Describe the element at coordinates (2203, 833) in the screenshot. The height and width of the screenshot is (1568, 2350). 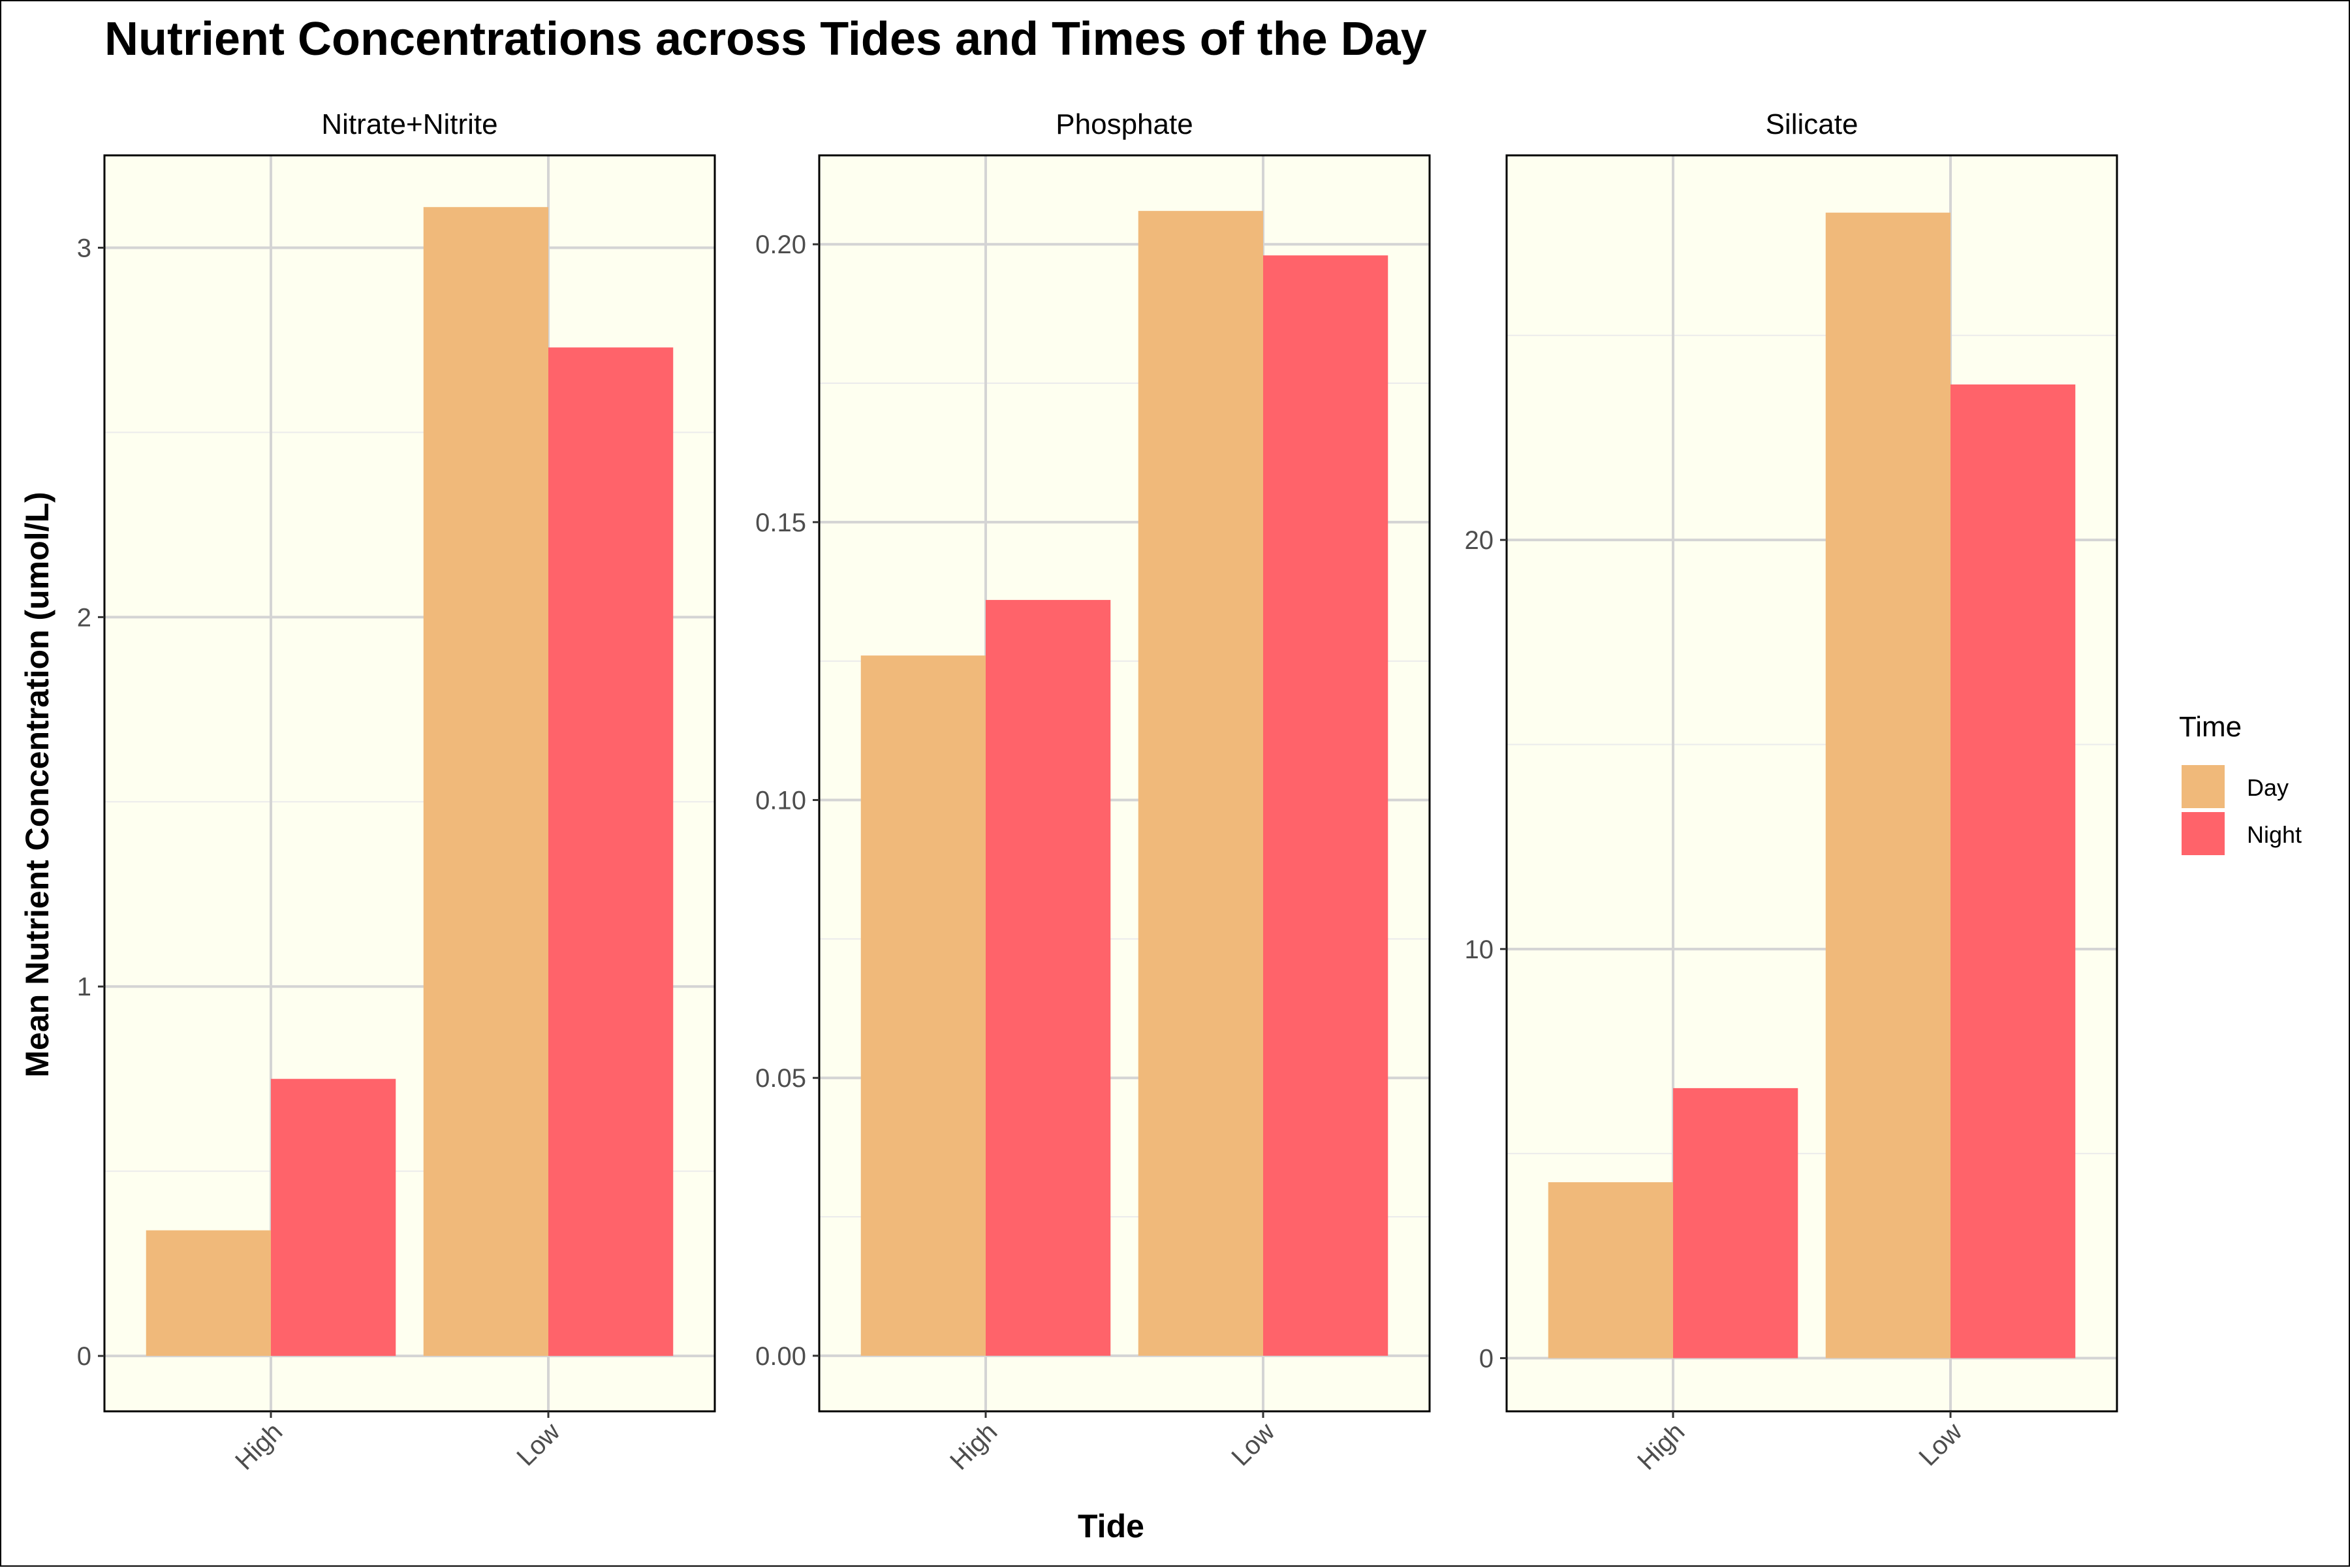
I see `legend-swatch-night` at that location.